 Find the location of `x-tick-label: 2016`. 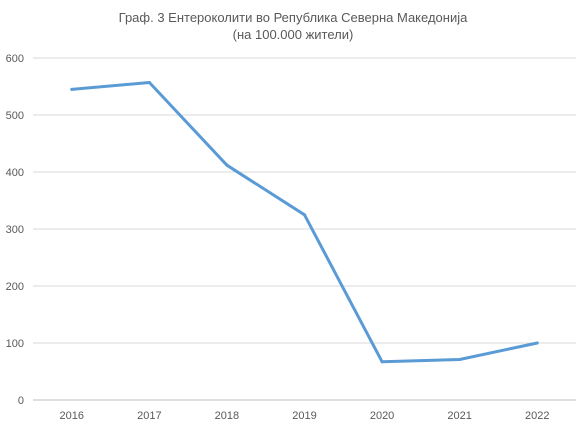

x-tick-label: 2016 is located at coordinates (72, 416).